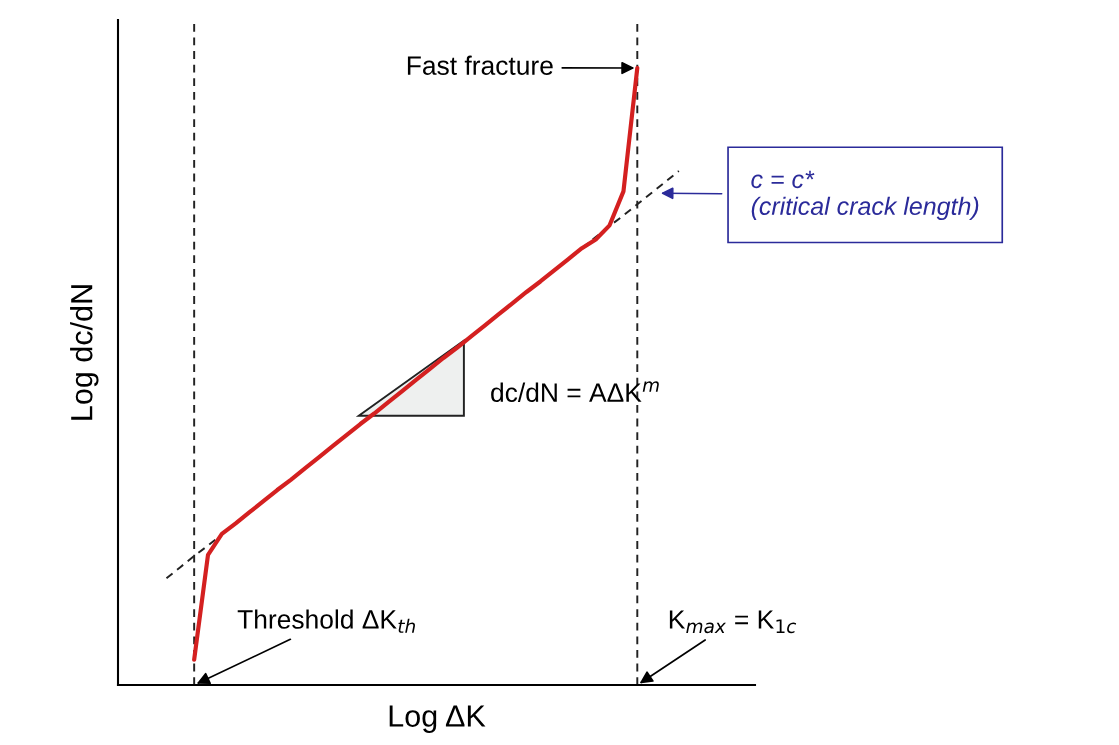 The height and width of the screenshot is (745, 1119). I want to click on x-axis-title: Log ΔK, so click(437, 719).